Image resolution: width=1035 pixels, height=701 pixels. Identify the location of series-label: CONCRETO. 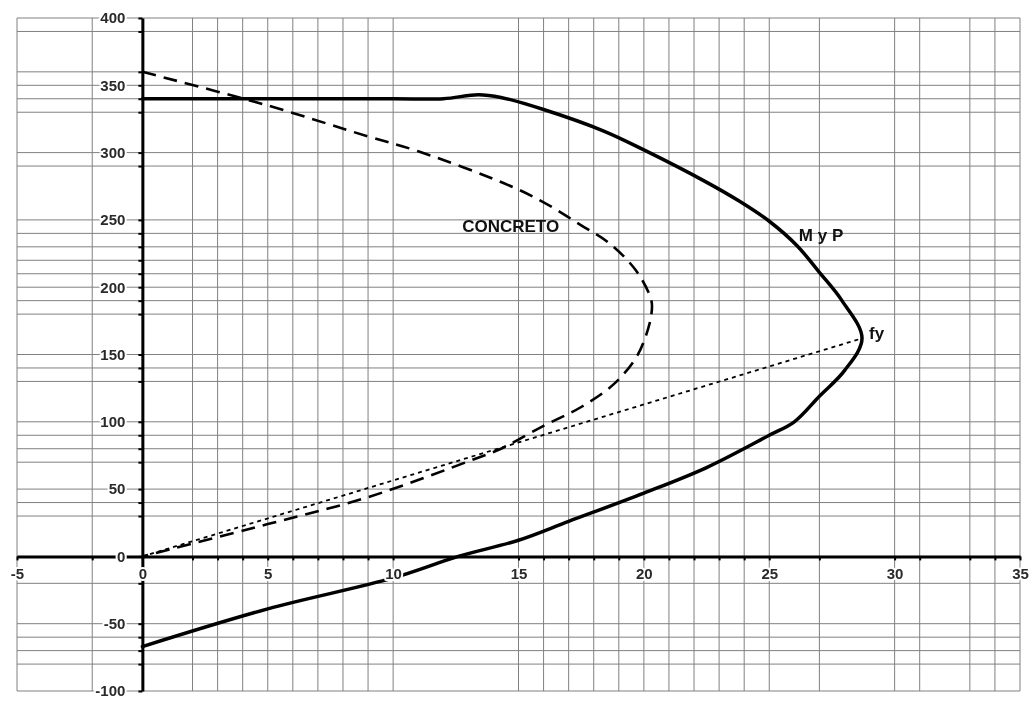
(511, 227).